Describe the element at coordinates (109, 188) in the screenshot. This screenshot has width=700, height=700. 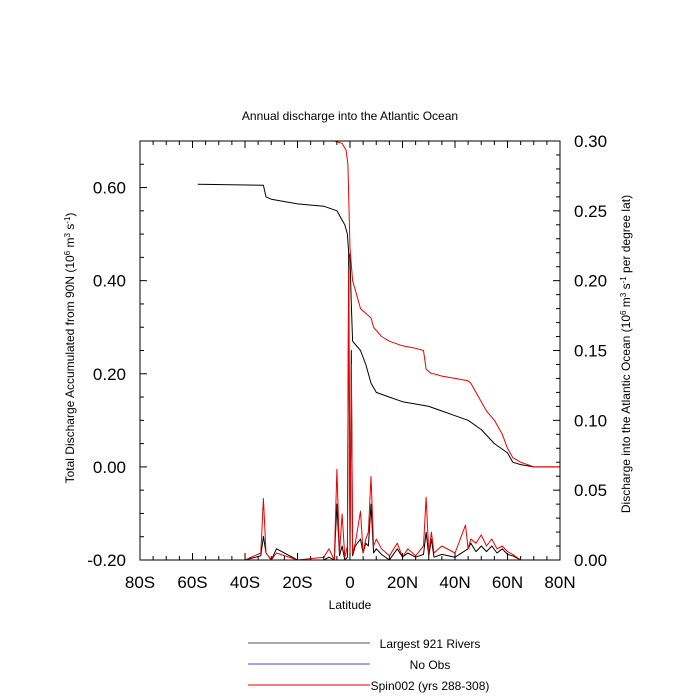
I see `y-left-tick-label: 0.60` at that location.